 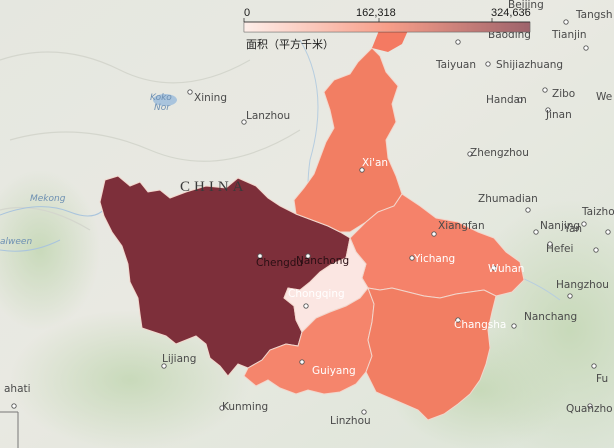 I want to click on city-label-tangshan: Tangsh, so click(x=594, y=15).